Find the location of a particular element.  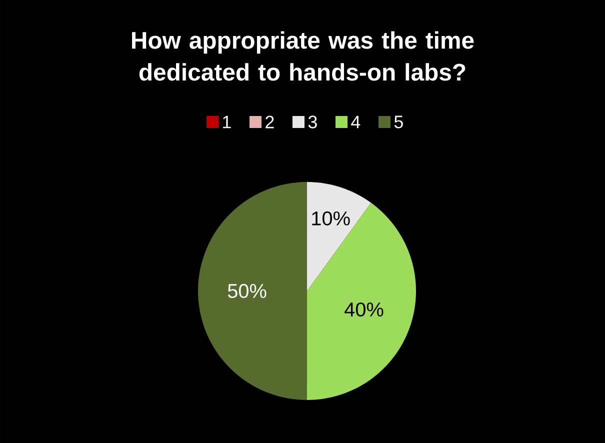

data-label: 40% is located at coordinates (364, 309).